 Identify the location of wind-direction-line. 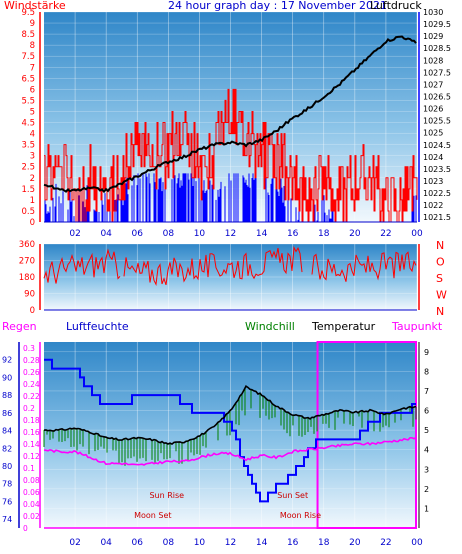
(230, 266).